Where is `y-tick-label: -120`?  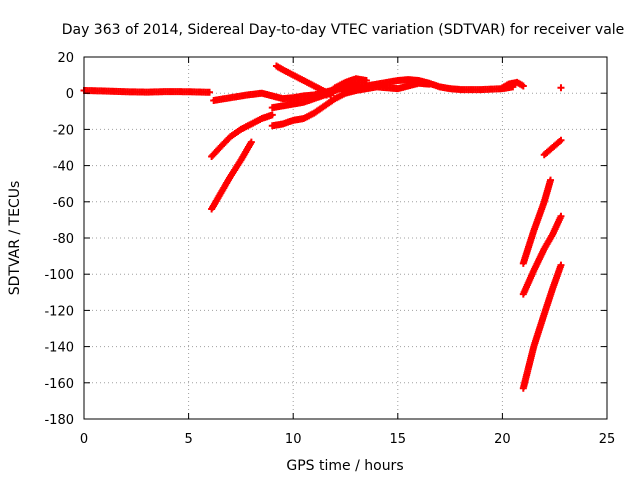
y-tick-label: -120 is located at coordinates (59, 311).